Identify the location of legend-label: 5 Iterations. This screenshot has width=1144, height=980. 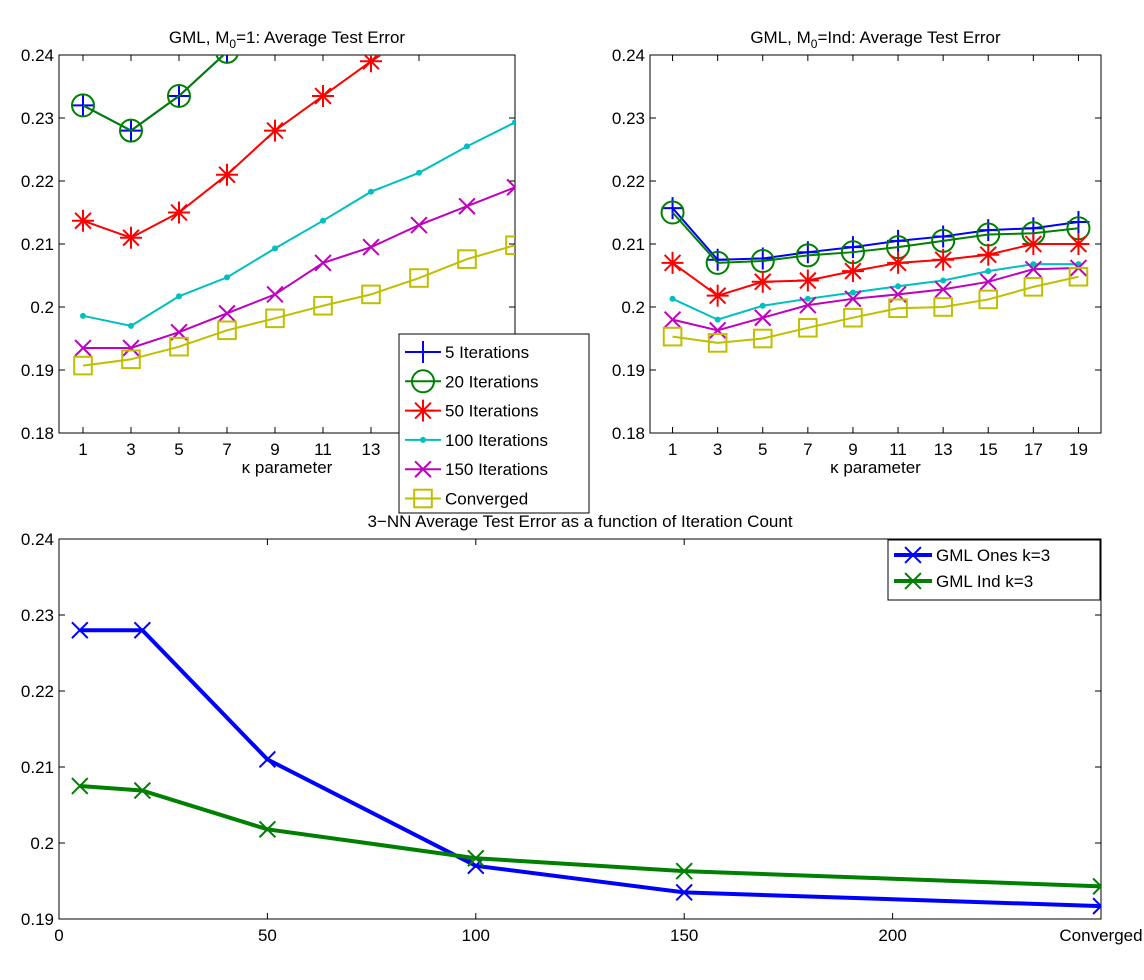
(487, 352).